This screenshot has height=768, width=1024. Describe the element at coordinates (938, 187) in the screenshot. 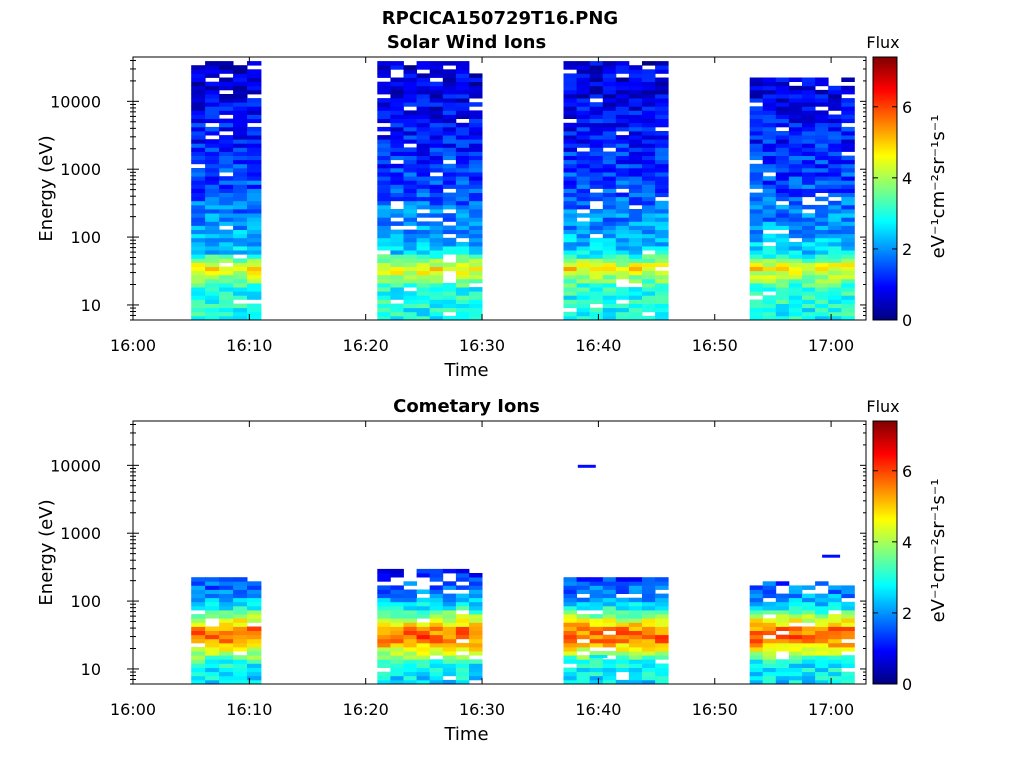

I see `colorbar-unit-label: eV⁻¹cm⁻²sr⁻¹s⁻¹` at that location.